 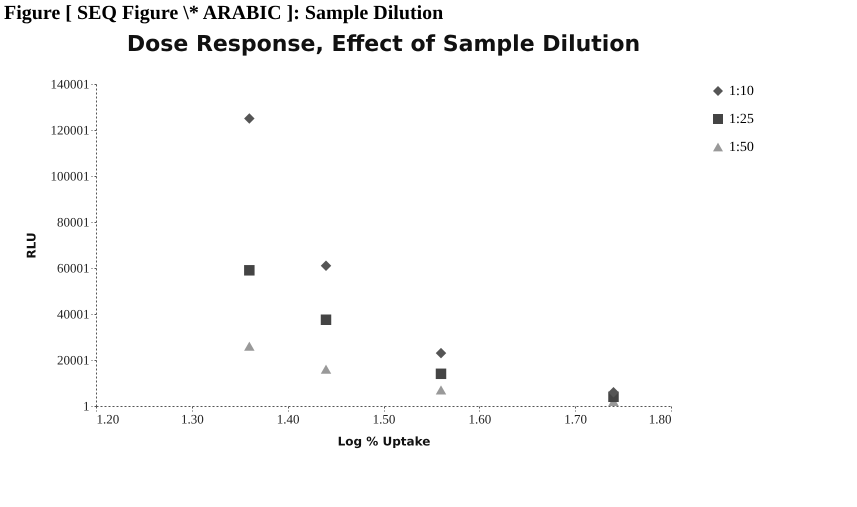 I want to click on y-tick-label: 120001, so click(x=70, y=130).